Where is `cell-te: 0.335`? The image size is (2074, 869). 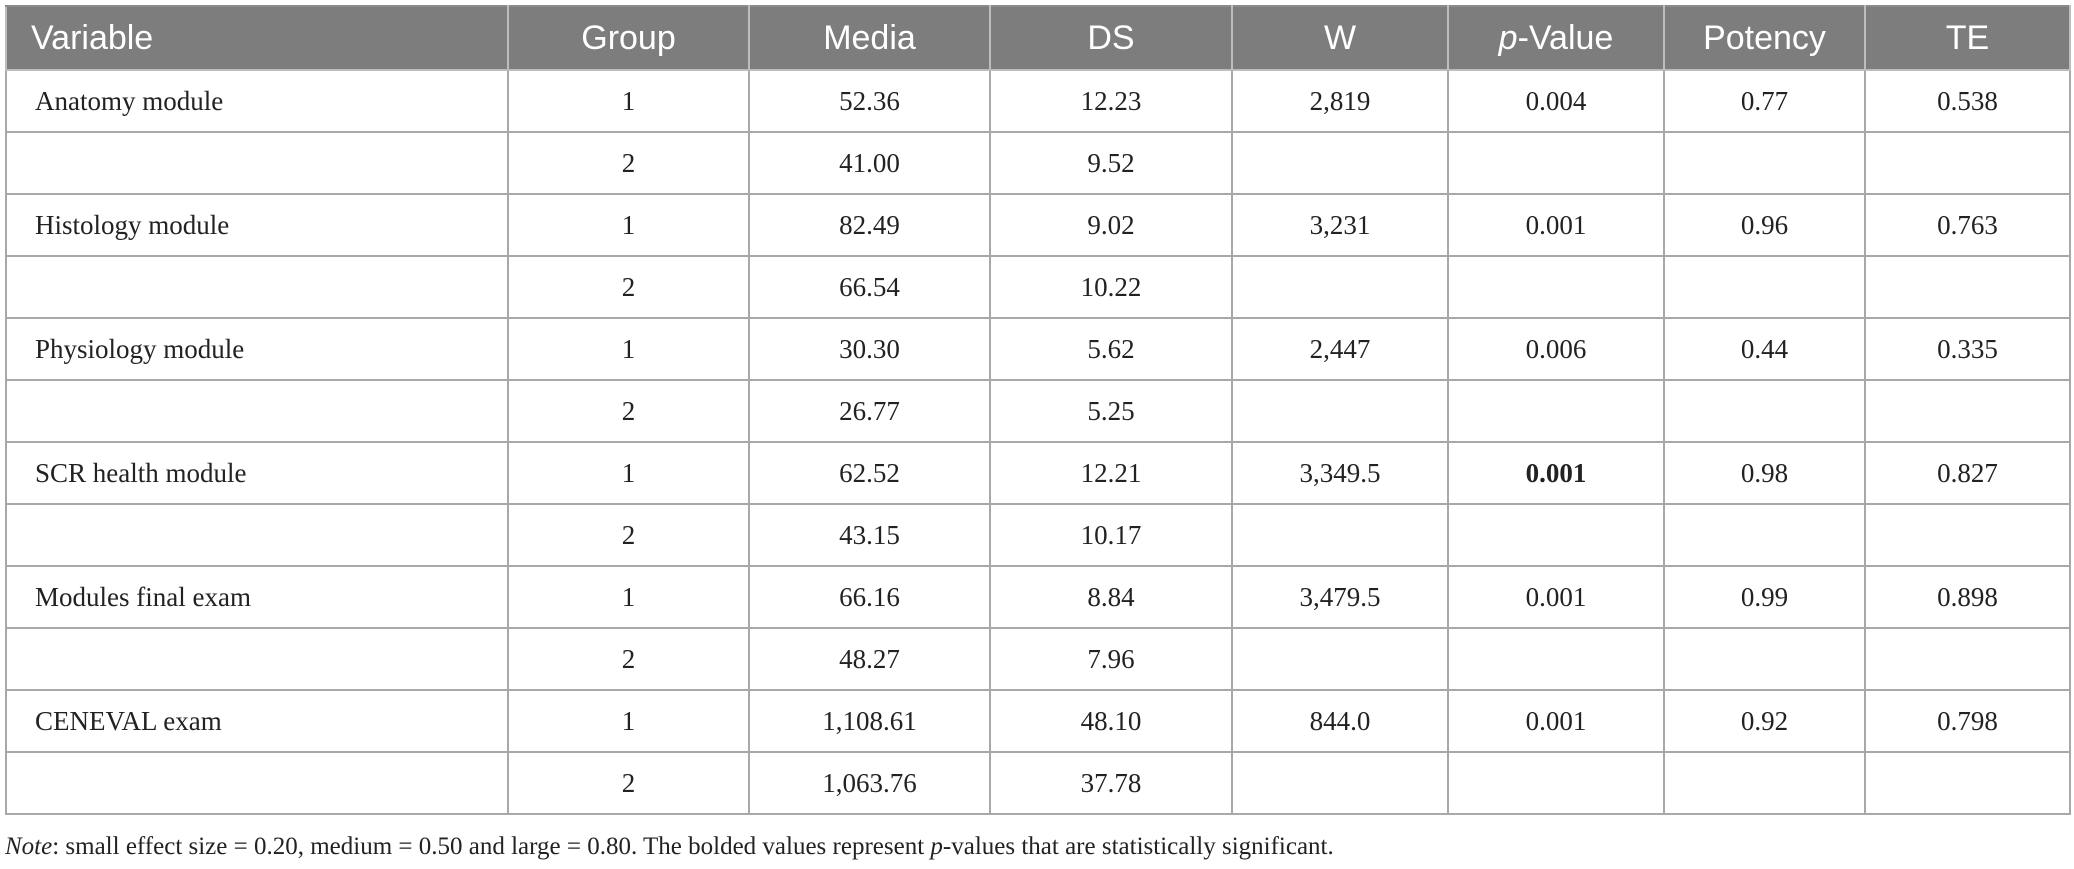
cell-te: 0.335 is located at coordinates (1967, 349).